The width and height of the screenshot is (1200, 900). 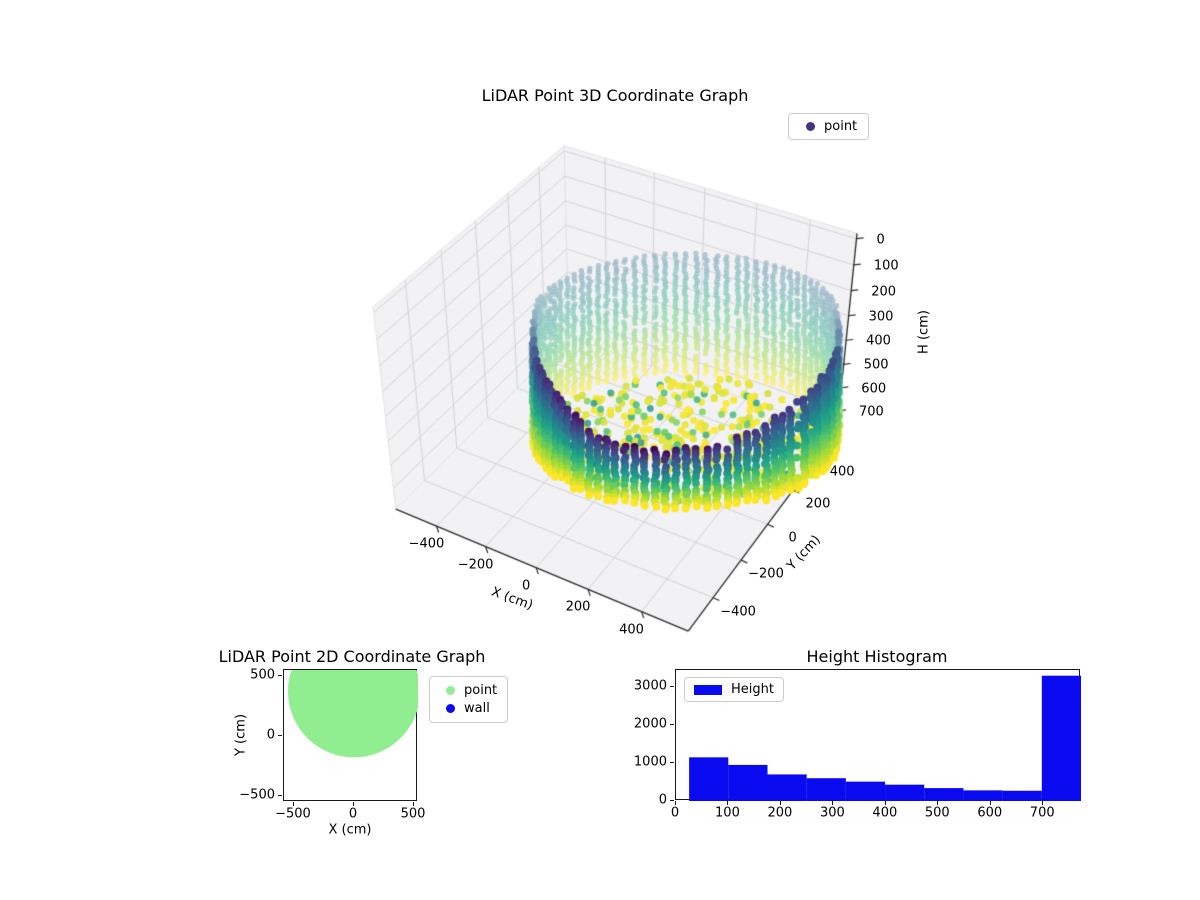 I want to click on y-tick-label-hist: 3000, so click(x=650, y=686).